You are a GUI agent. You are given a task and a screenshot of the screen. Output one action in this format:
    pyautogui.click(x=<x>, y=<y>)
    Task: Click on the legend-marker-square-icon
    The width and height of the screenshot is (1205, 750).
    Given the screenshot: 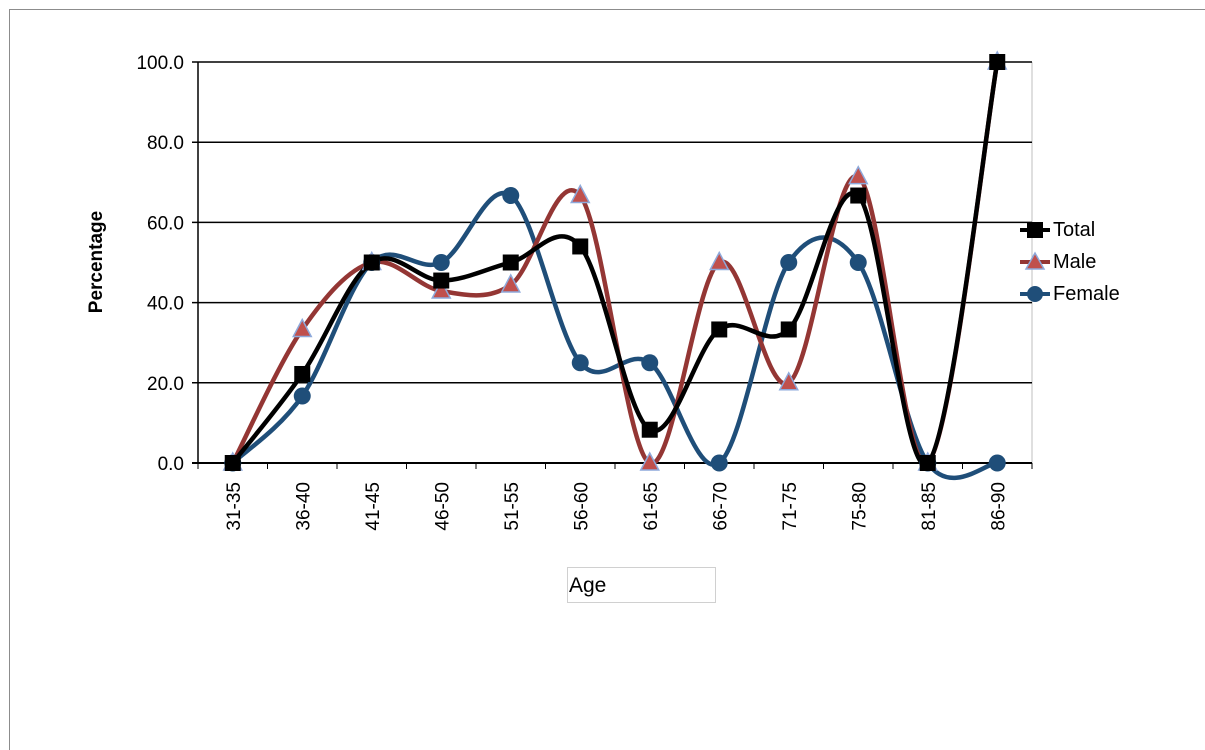 What is the action you would take?
    pyautogui.click(x=1035, y=230)
    